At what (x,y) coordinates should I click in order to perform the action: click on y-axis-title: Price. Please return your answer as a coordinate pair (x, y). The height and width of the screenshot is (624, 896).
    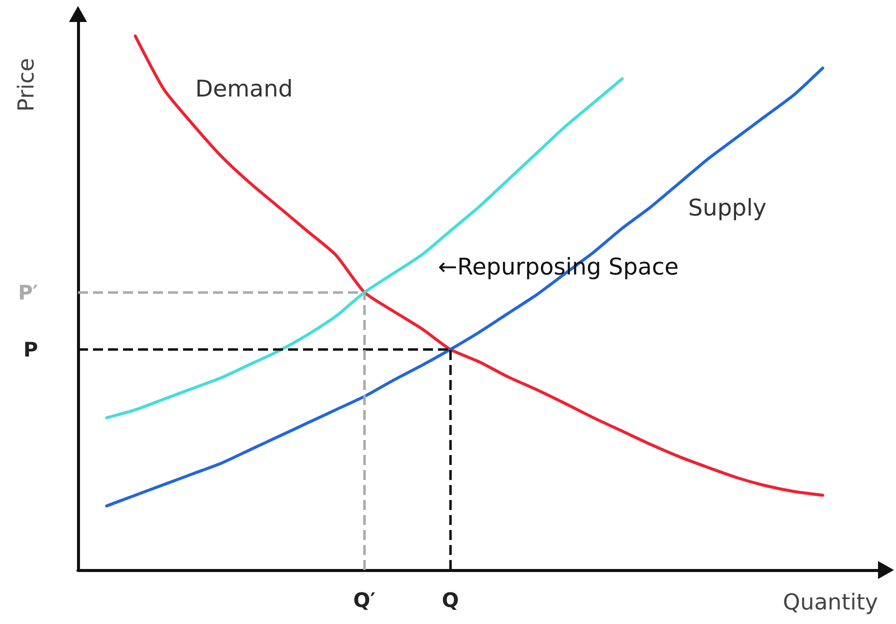
    Looking at the image, I should click on (27, 85).